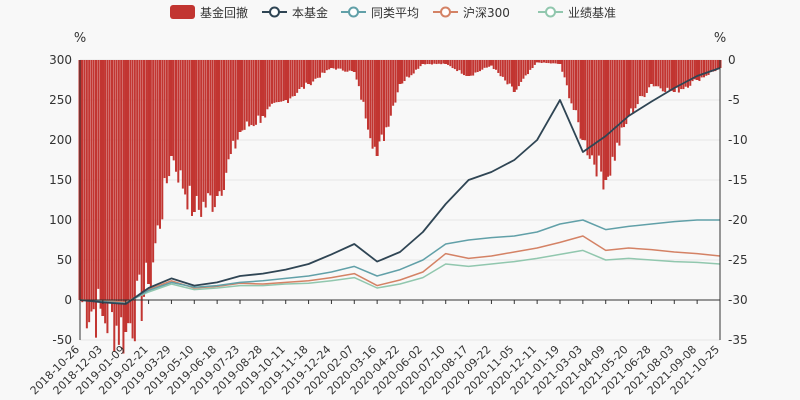 Image resolution: width=800 pixels, height=400 pixels. What do you see at coordinates (209, 12) in the screenshot?
I see `legend-item: 基金回撤` at bounding box center [209, 12].